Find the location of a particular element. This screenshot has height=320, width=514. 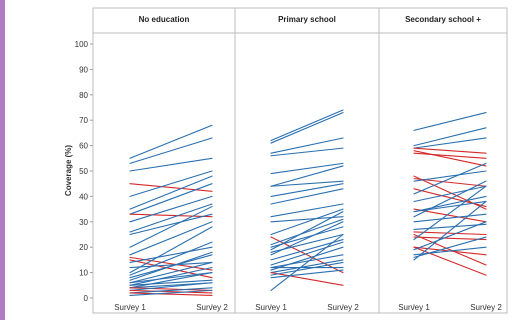

y-tick-label: 10 is located at coordinates (83, 273).